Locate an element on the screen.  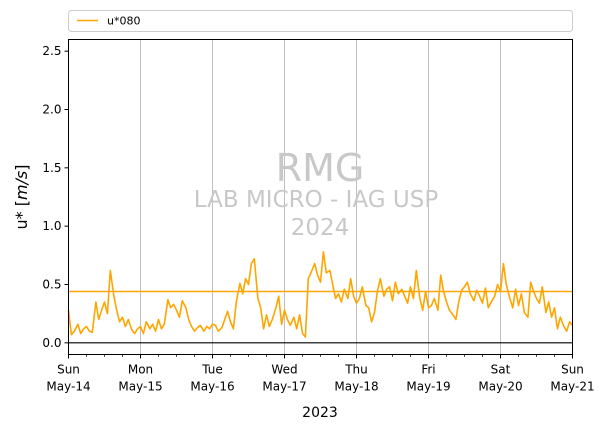
reference-lines is located at coordinates (320, 317).